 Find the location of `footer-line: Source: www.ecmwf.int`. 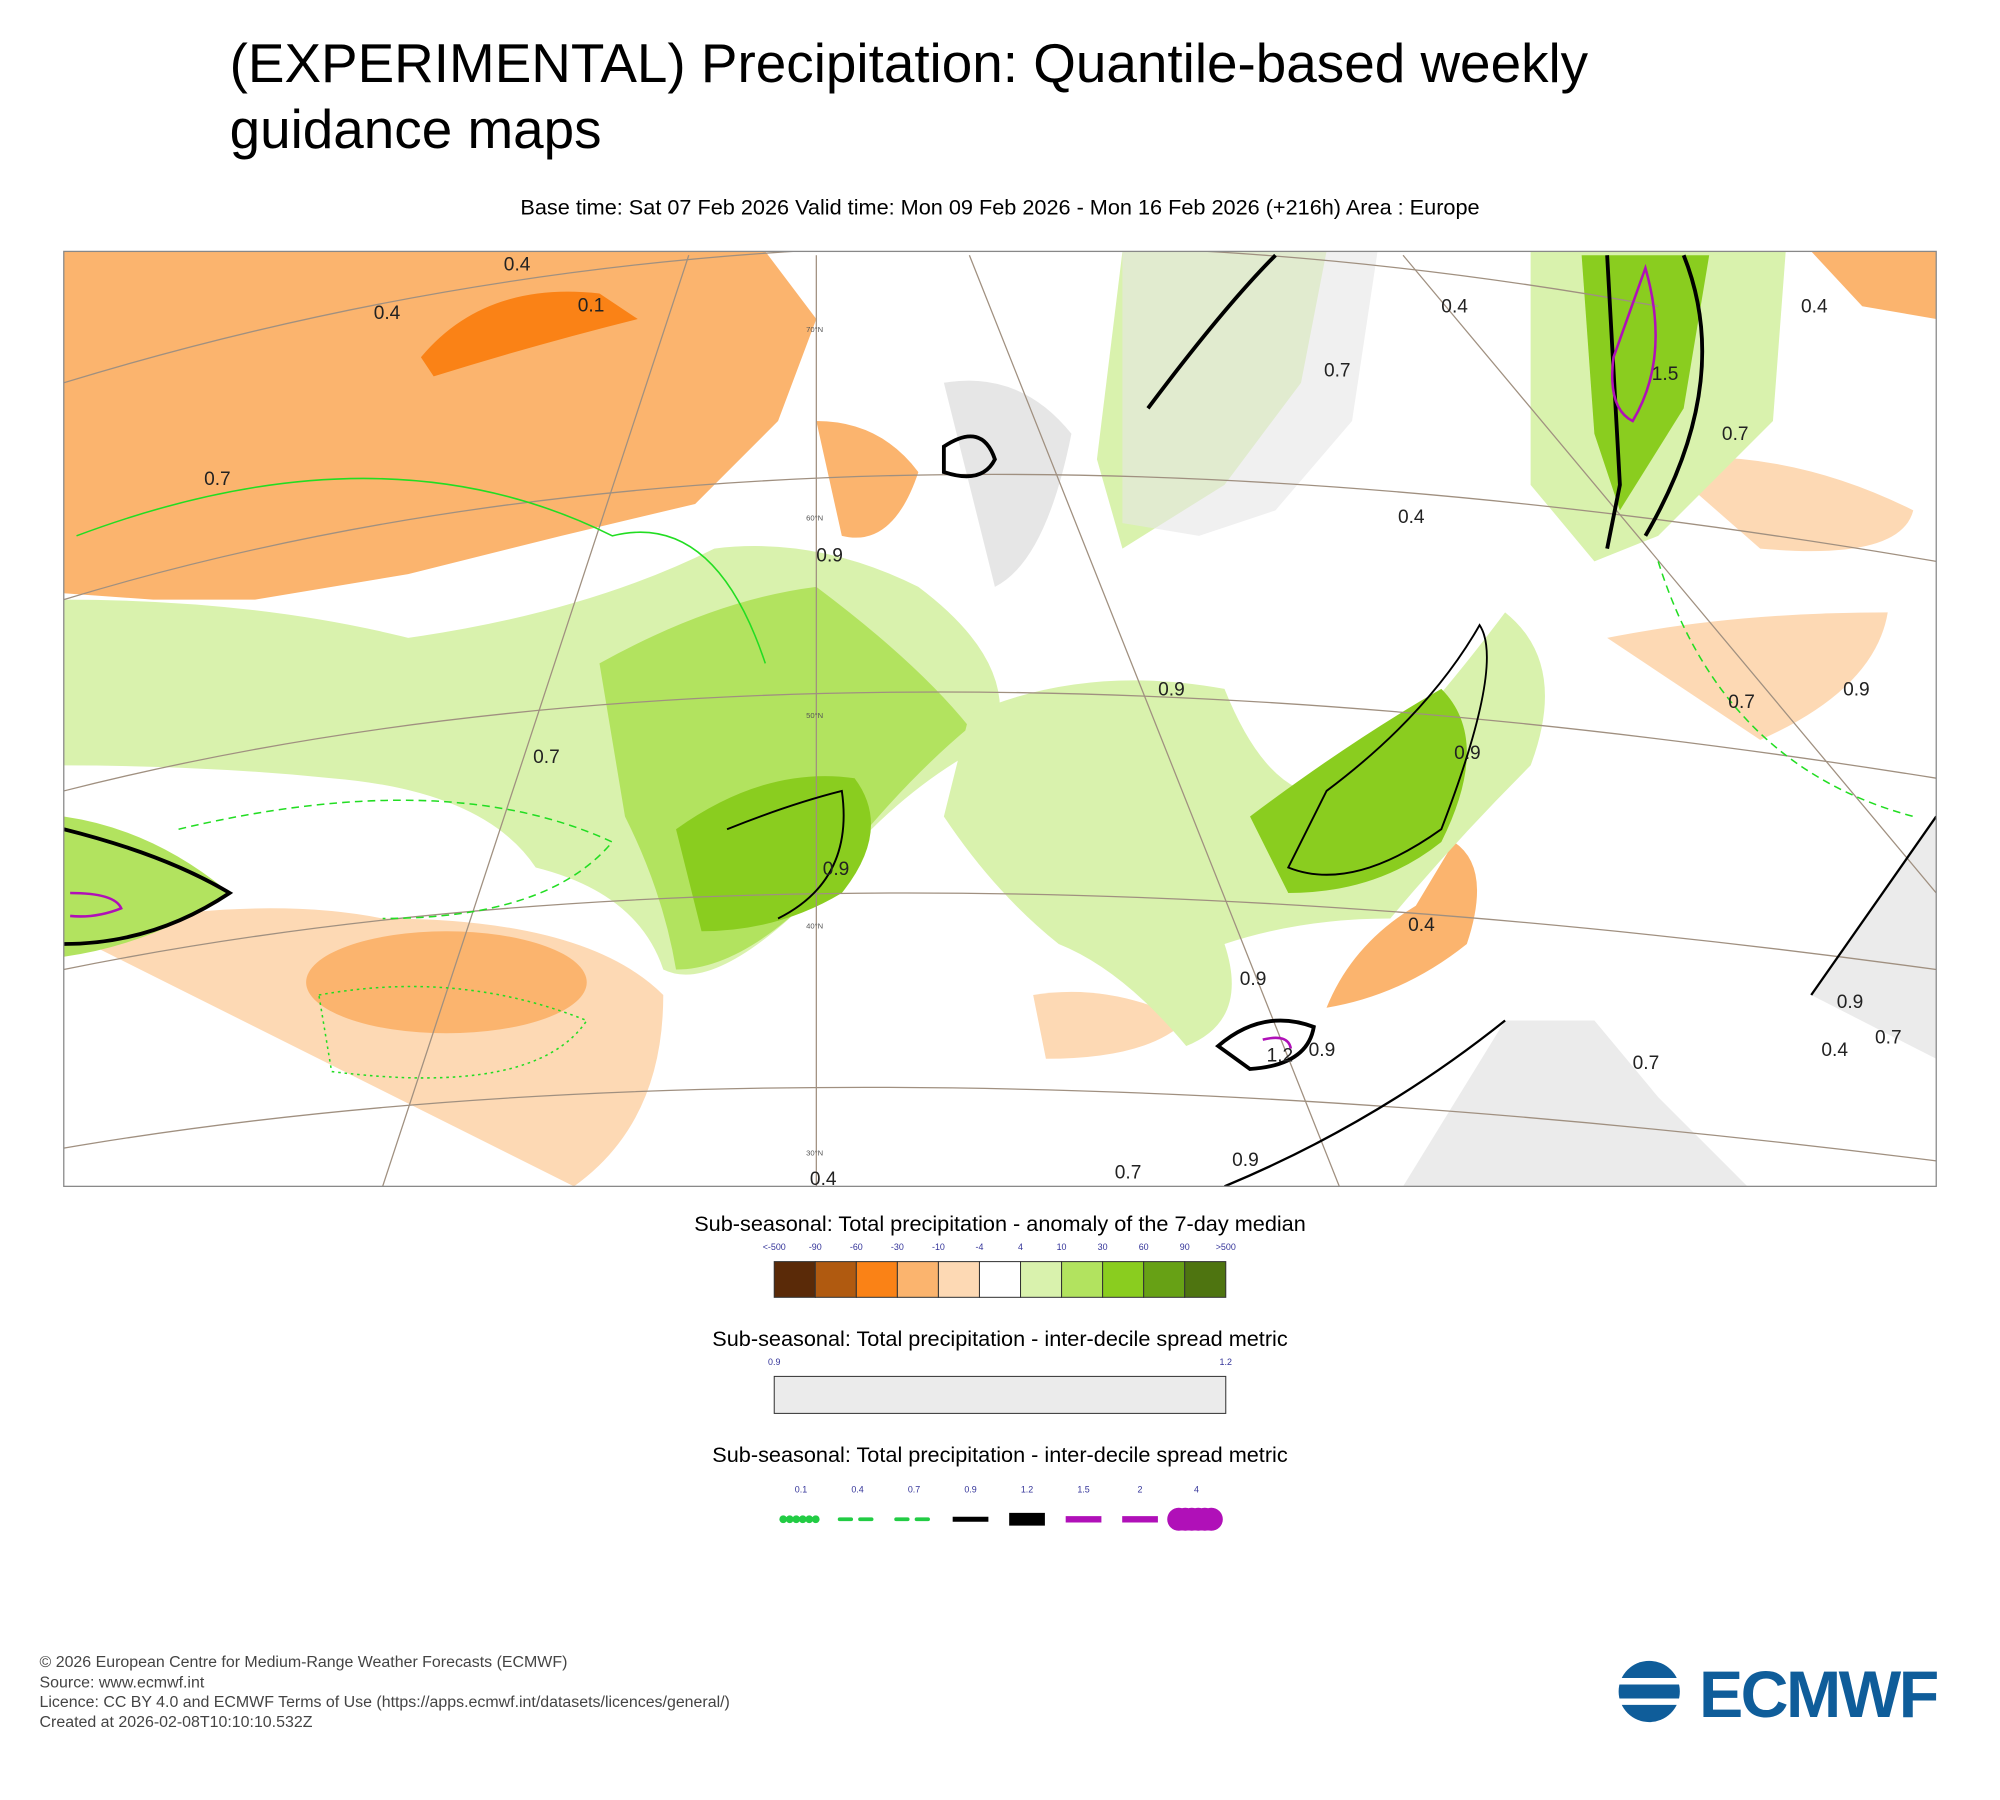

footer-line: Source: www.ecmwf.int is located at coordinates (122, 1683).